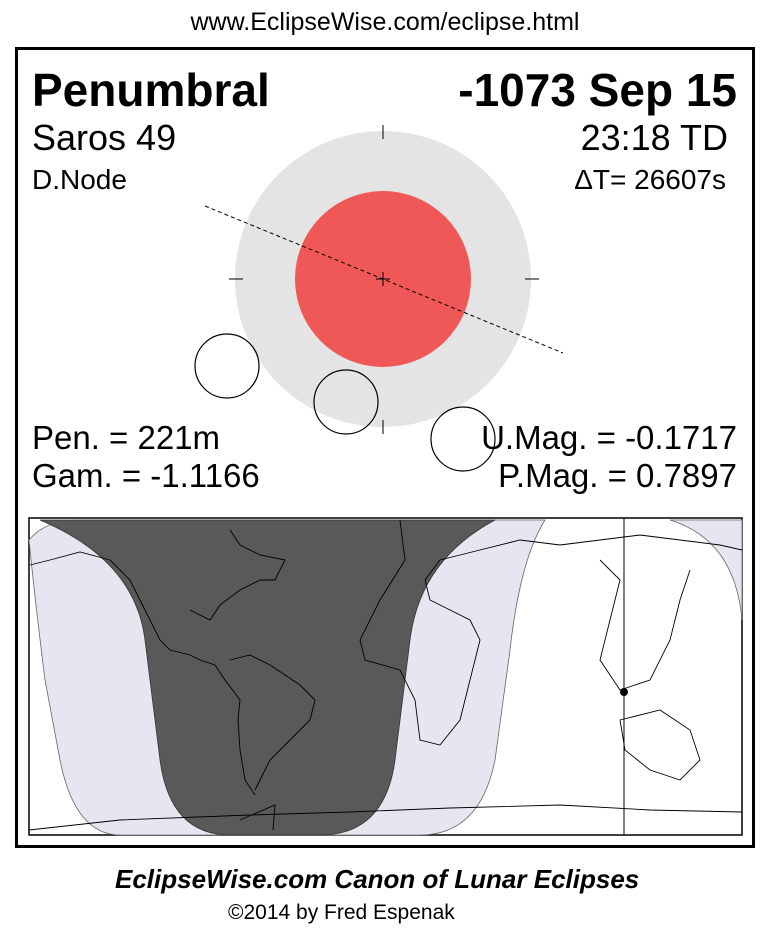 The width and height of the screenshot is (770, 940). What do you see at coordinates (104, 137) in the screenshot?
I see `saros-number: Saros 49` at bounding box center [104, 137].